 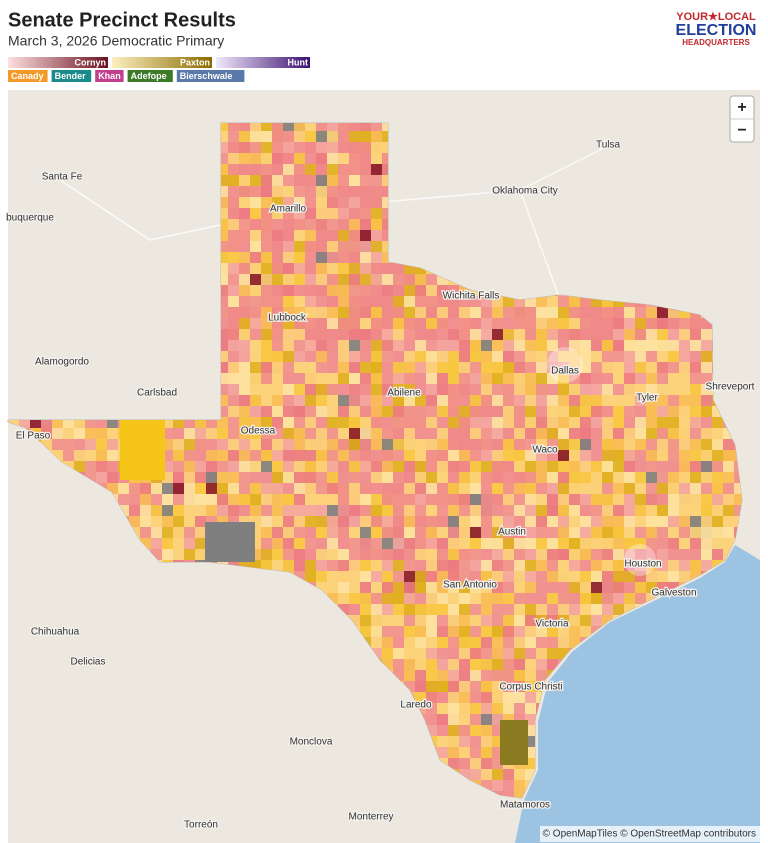 I want to click on city-label: Santa Fe, so click(x=62, y=177).